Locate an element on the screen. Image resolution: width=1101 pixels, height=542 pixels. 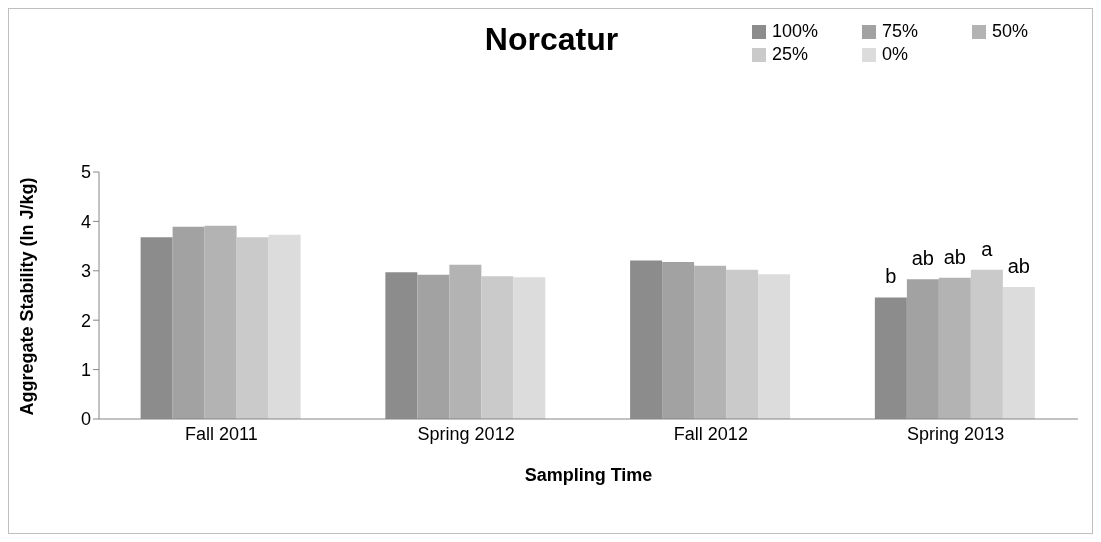
y-tick-label: 2 is located at coordinates (85, 320).